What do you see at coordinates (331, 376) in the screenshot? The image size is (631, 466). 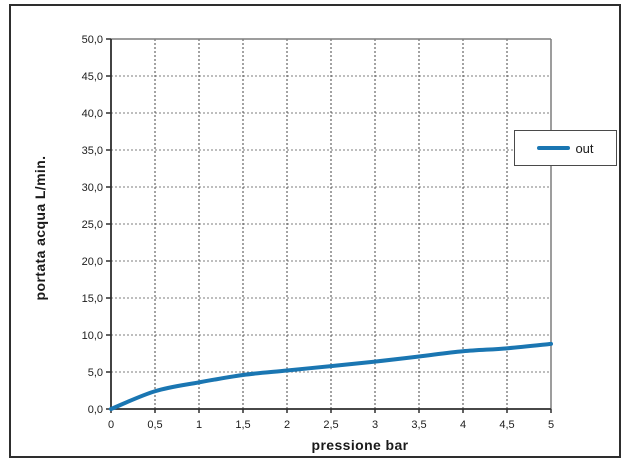 I see `series-line-out` at bounding box center [331, 376].